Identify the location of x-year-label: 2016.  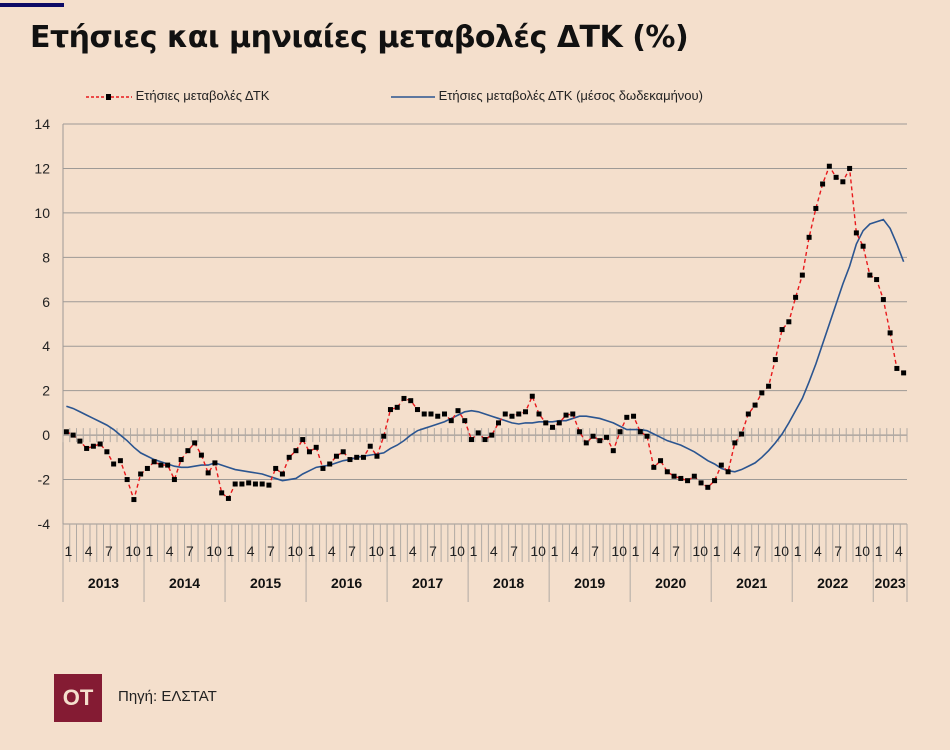
(346, 583).